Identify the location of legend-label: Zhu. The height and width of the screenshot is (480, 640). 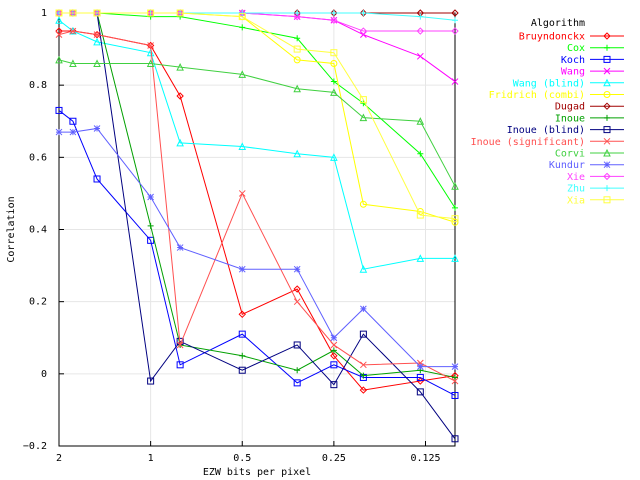
(576, 189).